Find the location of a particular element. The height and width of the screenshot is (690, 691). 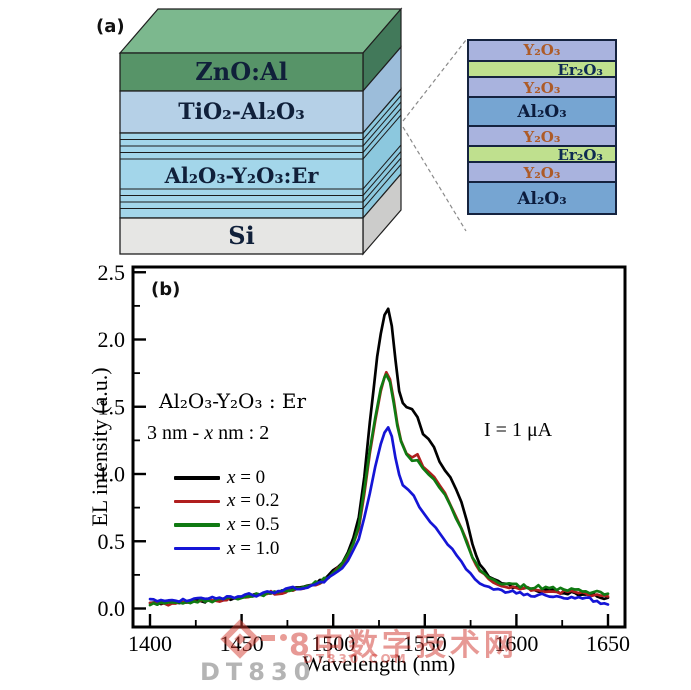

layer-label-zno-al: ZnO:Al is located at coordinates (241, 71).